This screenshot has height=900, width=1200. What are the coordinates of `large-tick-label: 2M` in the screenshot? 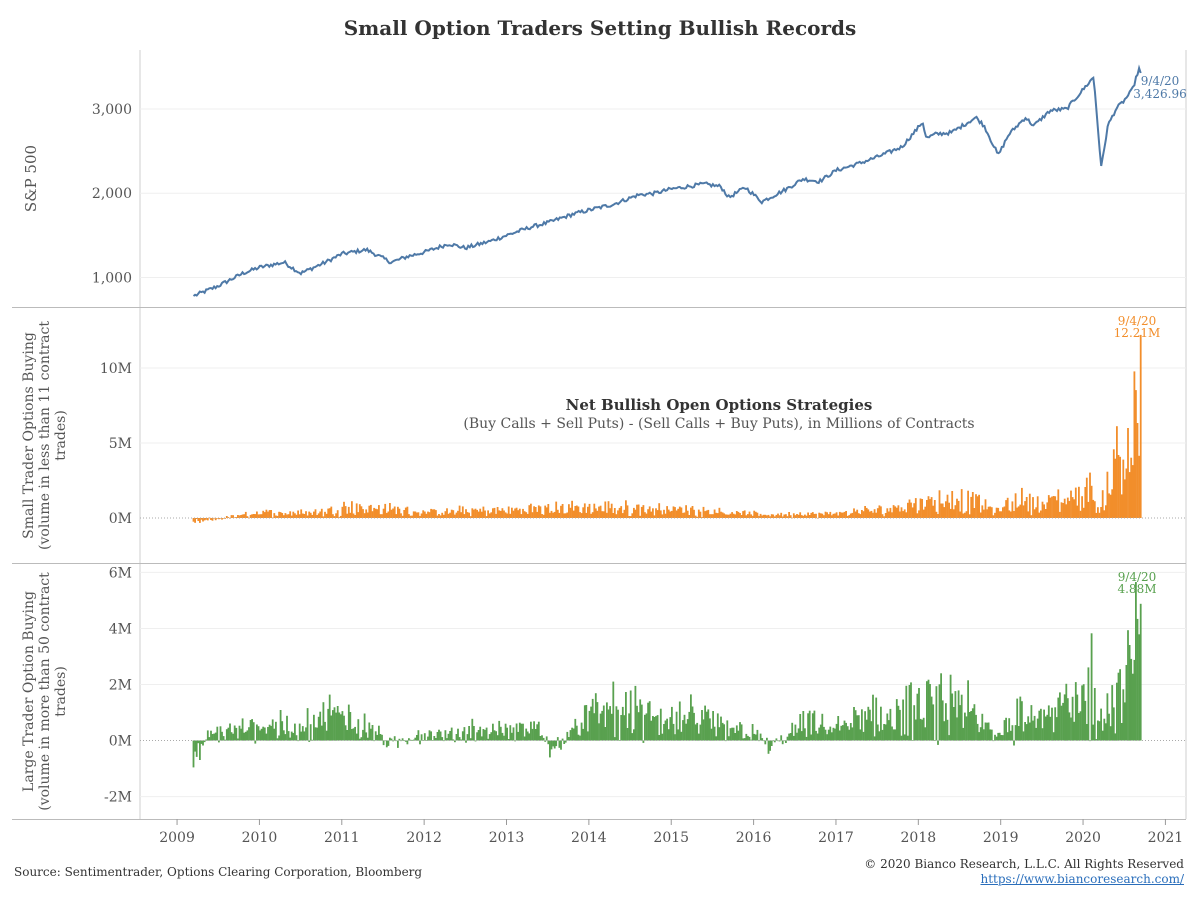 It's located at (120, 685).